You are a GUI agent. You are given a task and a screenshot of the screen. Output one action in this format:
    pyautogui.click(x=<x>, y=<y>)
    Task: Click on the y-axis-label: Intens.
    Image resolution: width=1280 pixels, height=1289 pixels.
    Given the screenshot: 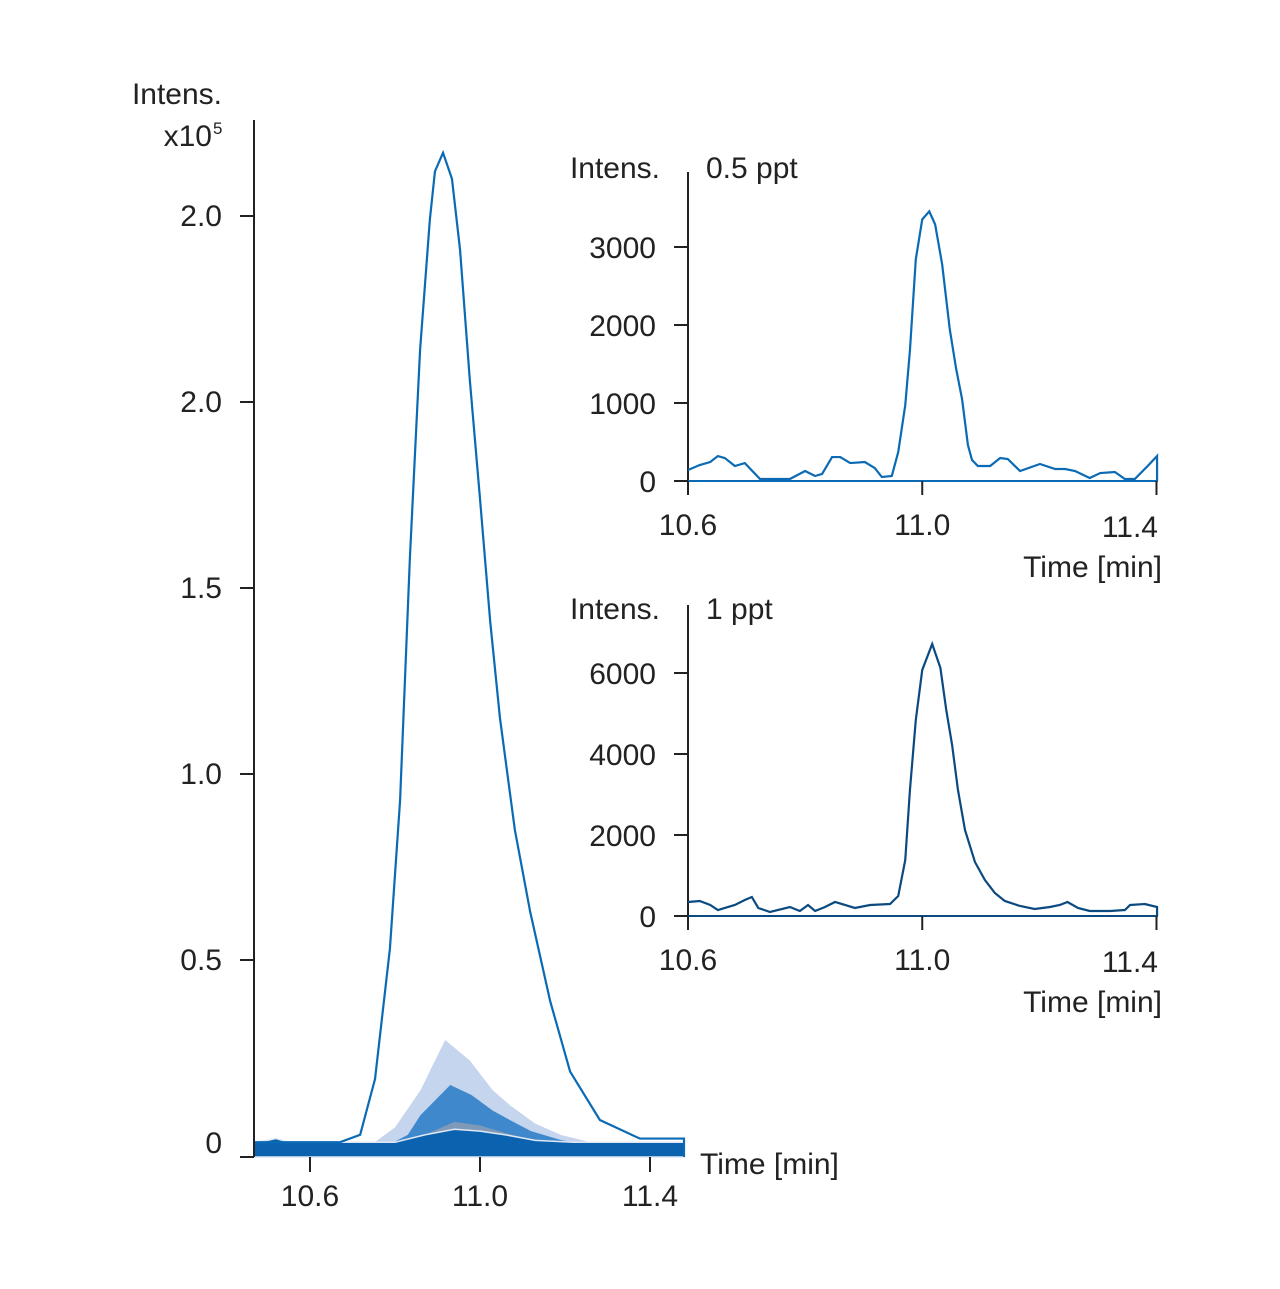 What is the action you would take?
    pyautogui.click(x=177, y=94)
    